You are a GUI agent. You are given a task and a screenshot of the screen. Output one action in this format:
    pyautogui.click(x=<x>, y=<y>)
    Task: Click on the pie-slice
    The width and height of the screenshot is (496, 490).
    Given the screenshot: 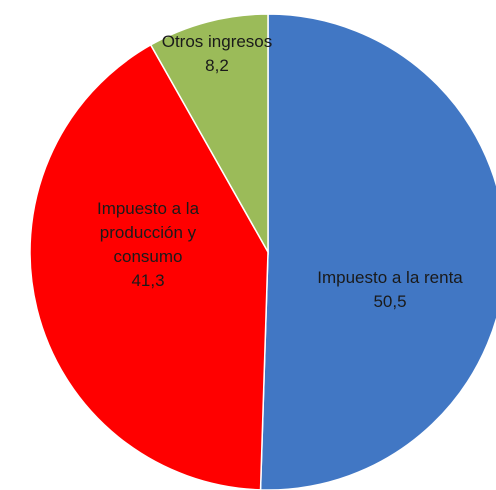 What is the action you would take?
    pyautogui.click(x=209, y=134)
    